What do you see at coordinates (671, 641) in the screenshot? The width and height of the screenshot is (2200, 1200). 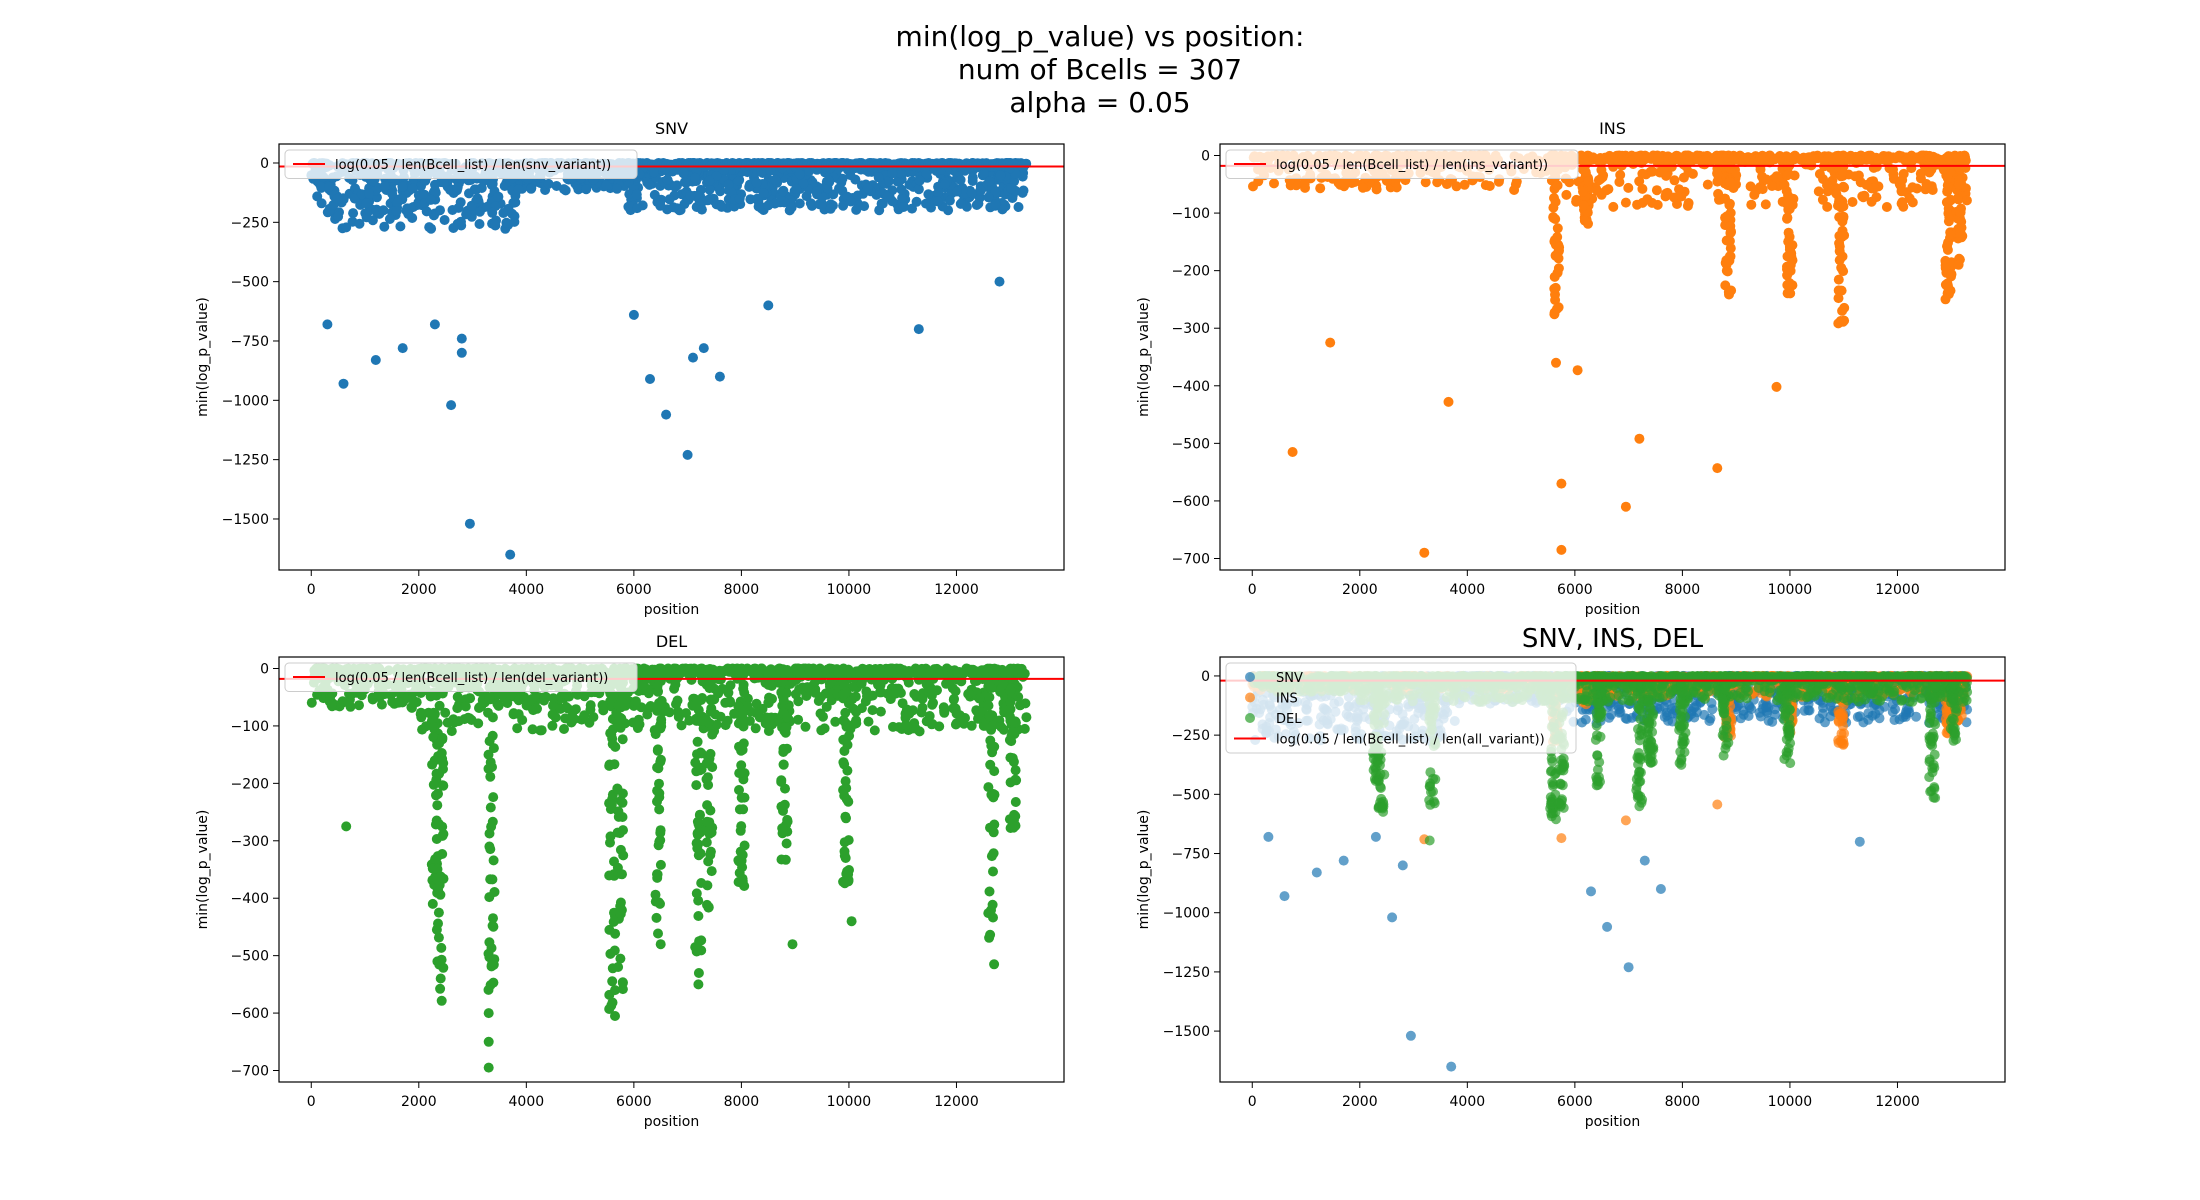 I see `panel-title: DEL` at bounding box center [671, 641].